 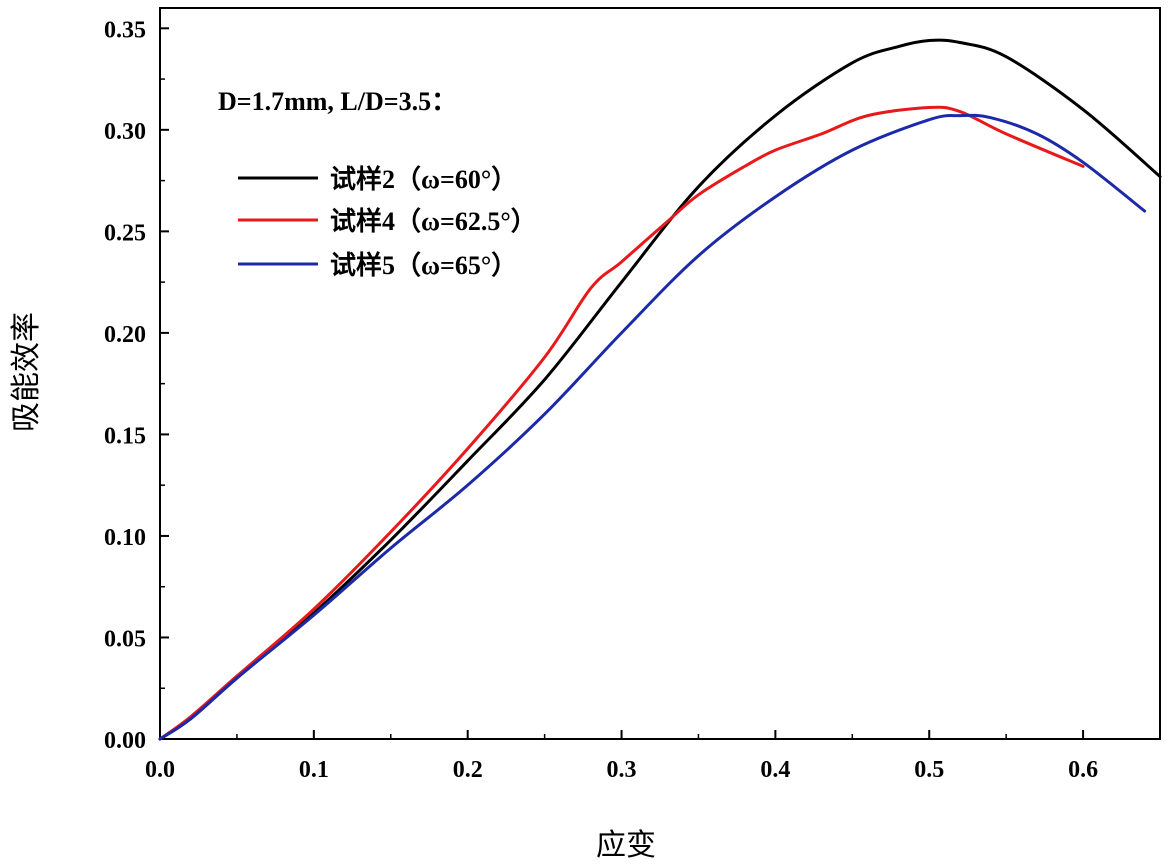 I want to click on legend-label-series-5: 试样5（ω=65°）, so click(x=423, y=265).